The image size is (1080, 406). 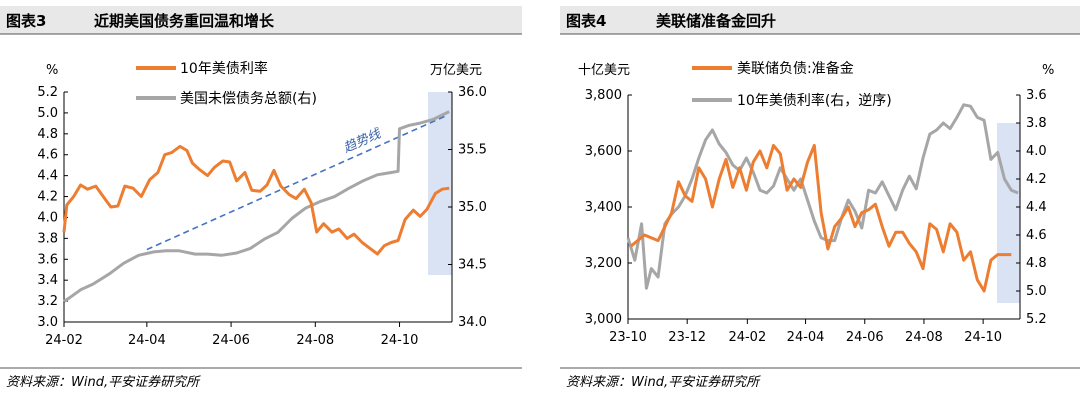 What do you see at coordinates (47, 217) in the screenshot?
I see `left-y-tick-label: 4.0` at bounding box center [47, 217].